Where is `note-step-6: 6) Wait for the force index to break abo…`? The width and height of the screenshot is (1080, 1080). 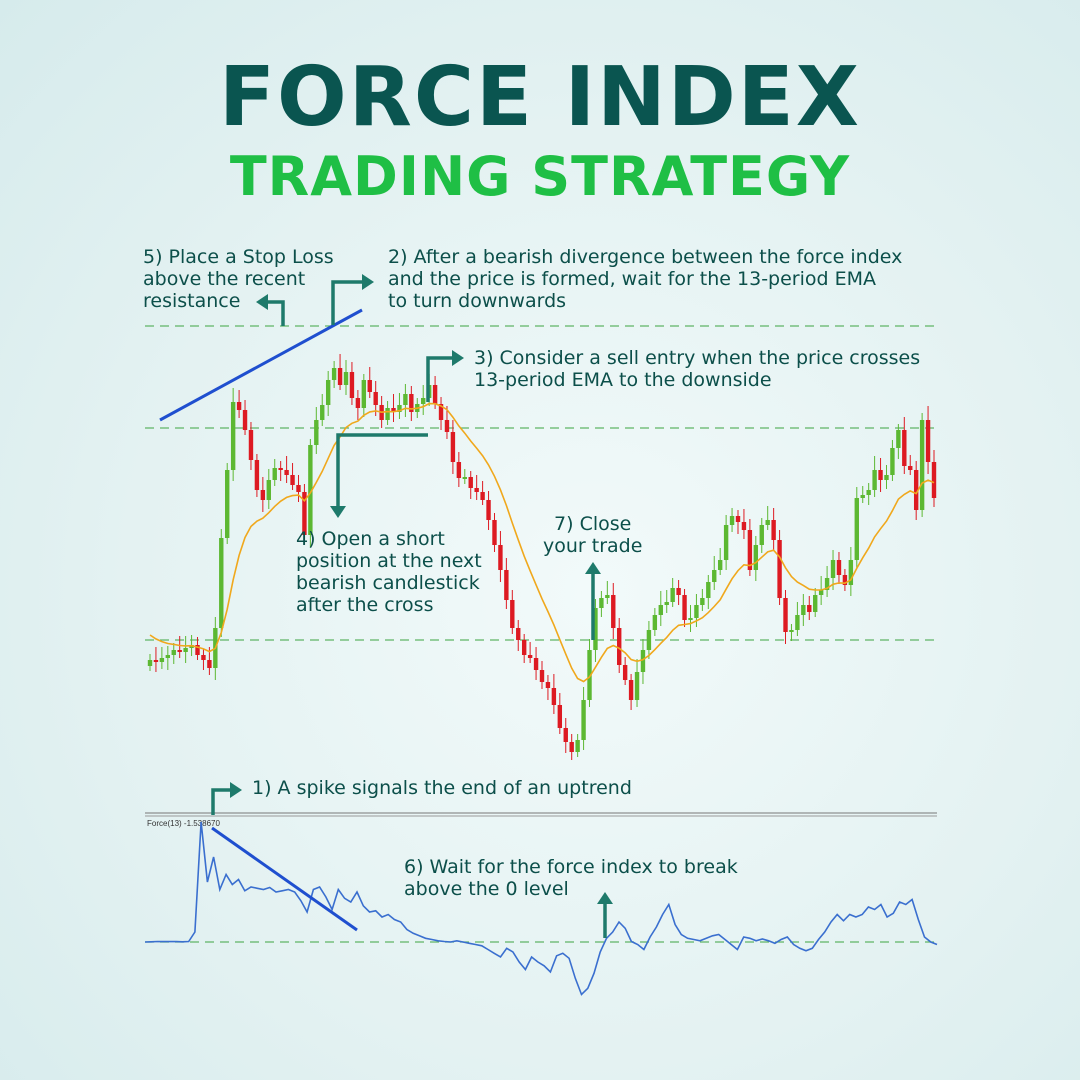 note-step-6: 6) Wait for the force index to break abo… is located at coordinates (571, 878).